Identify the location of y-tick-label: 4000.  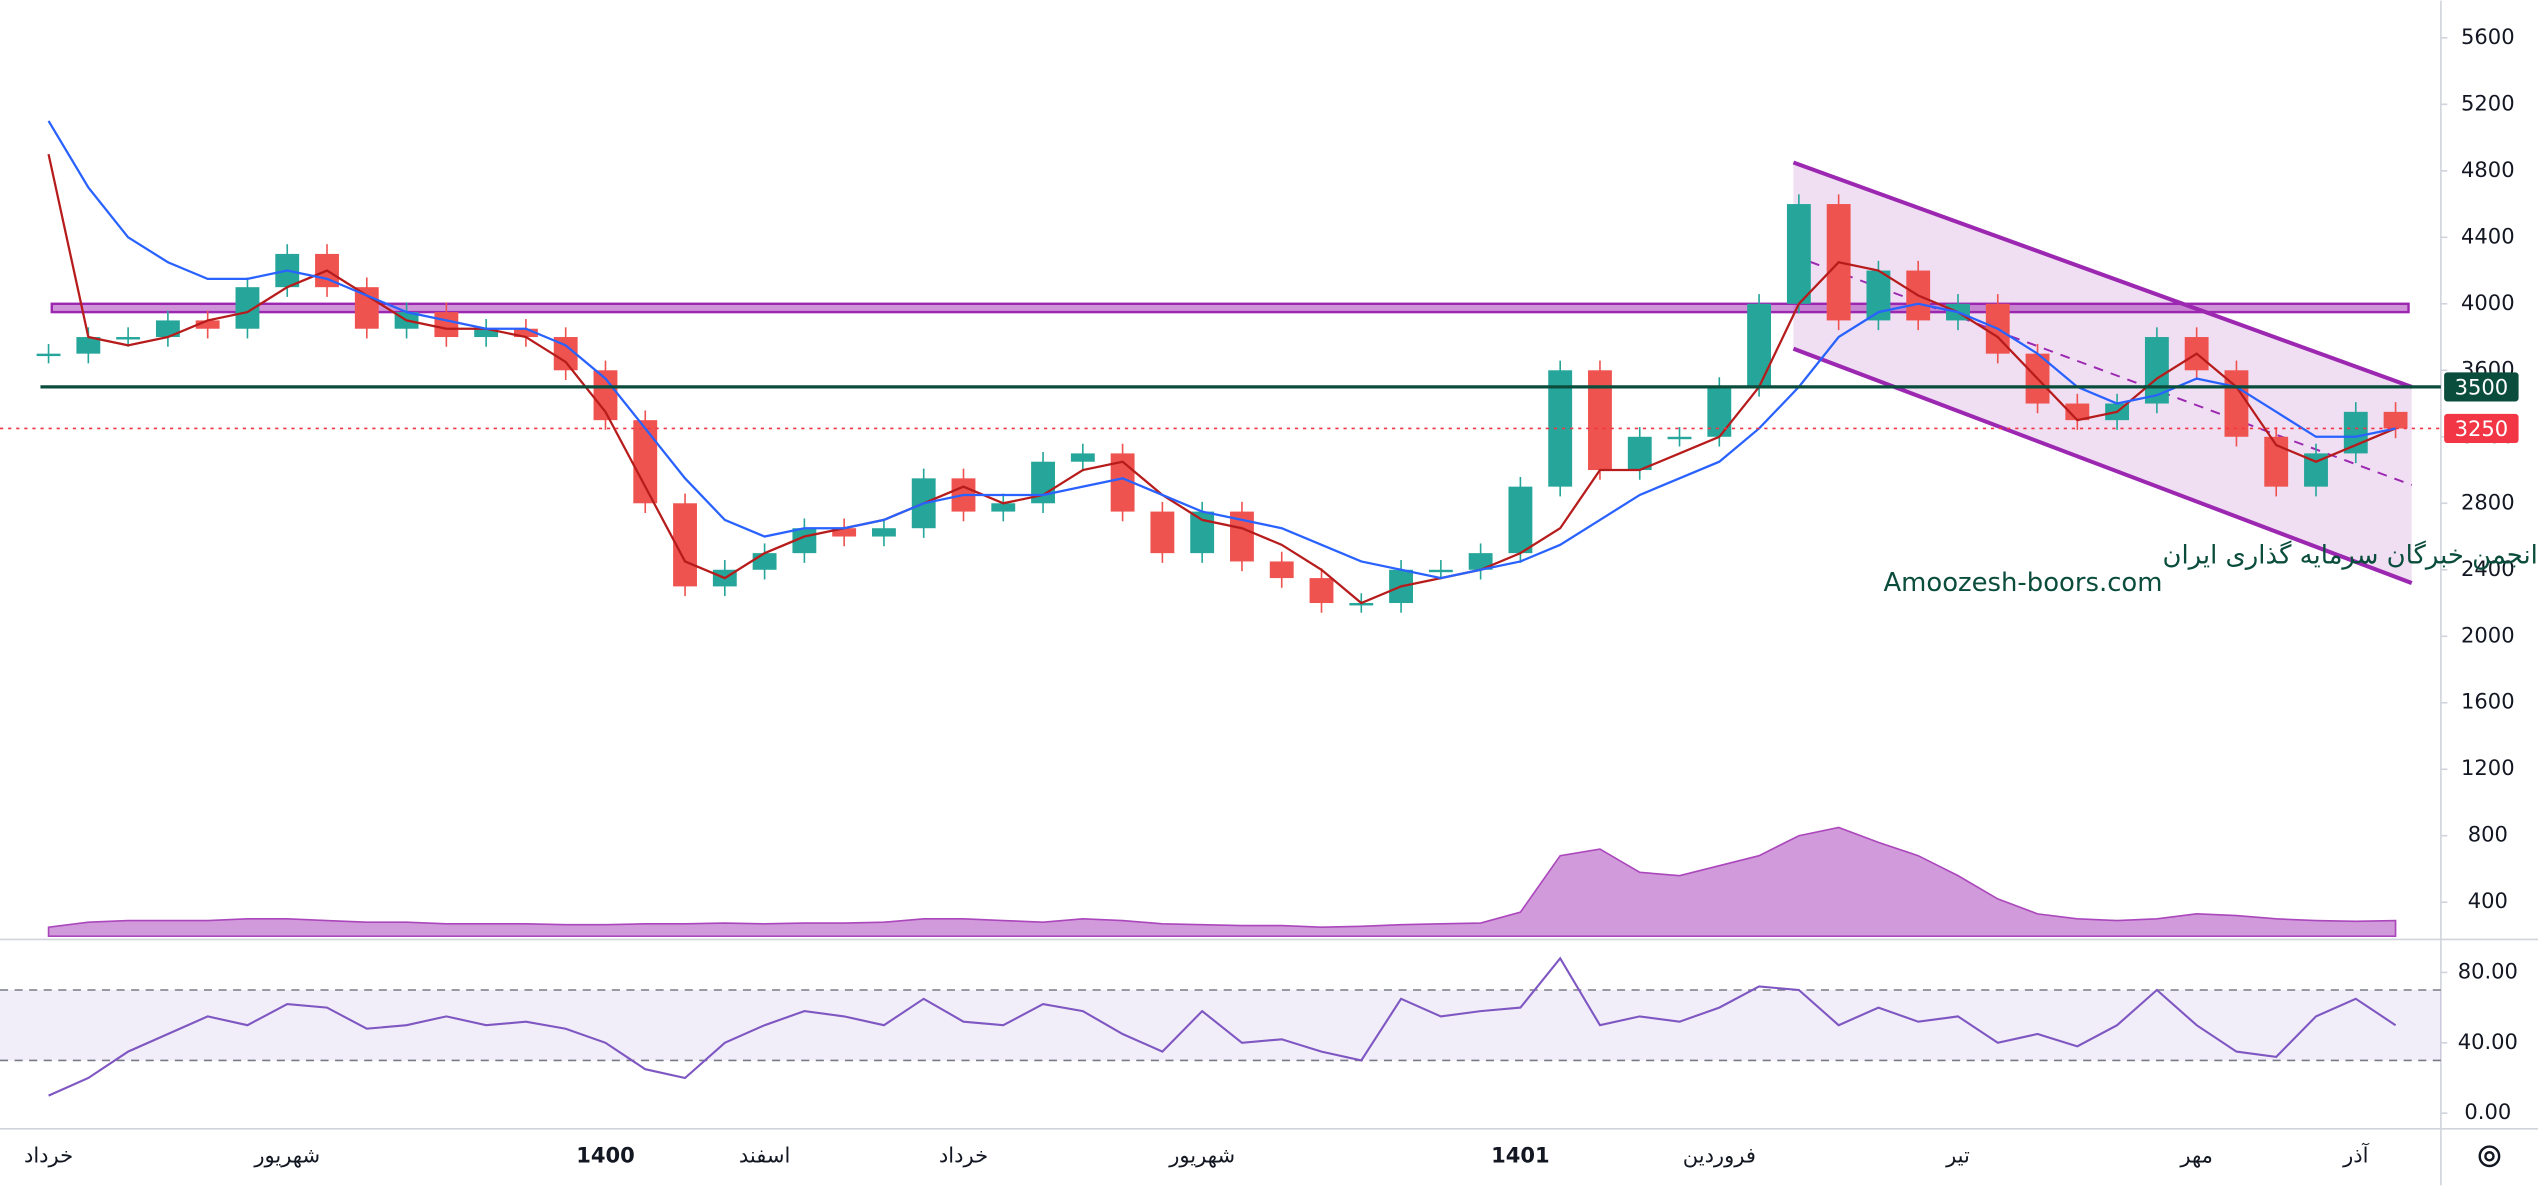
(2488, 302).